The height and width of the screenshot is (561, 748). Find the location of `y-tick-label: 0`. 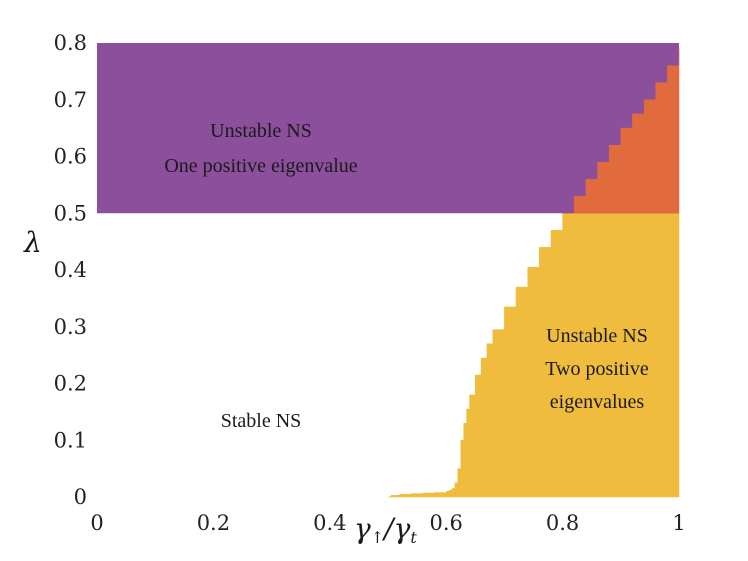

y-tick-label: 0 is located at coordinates (80, 497).